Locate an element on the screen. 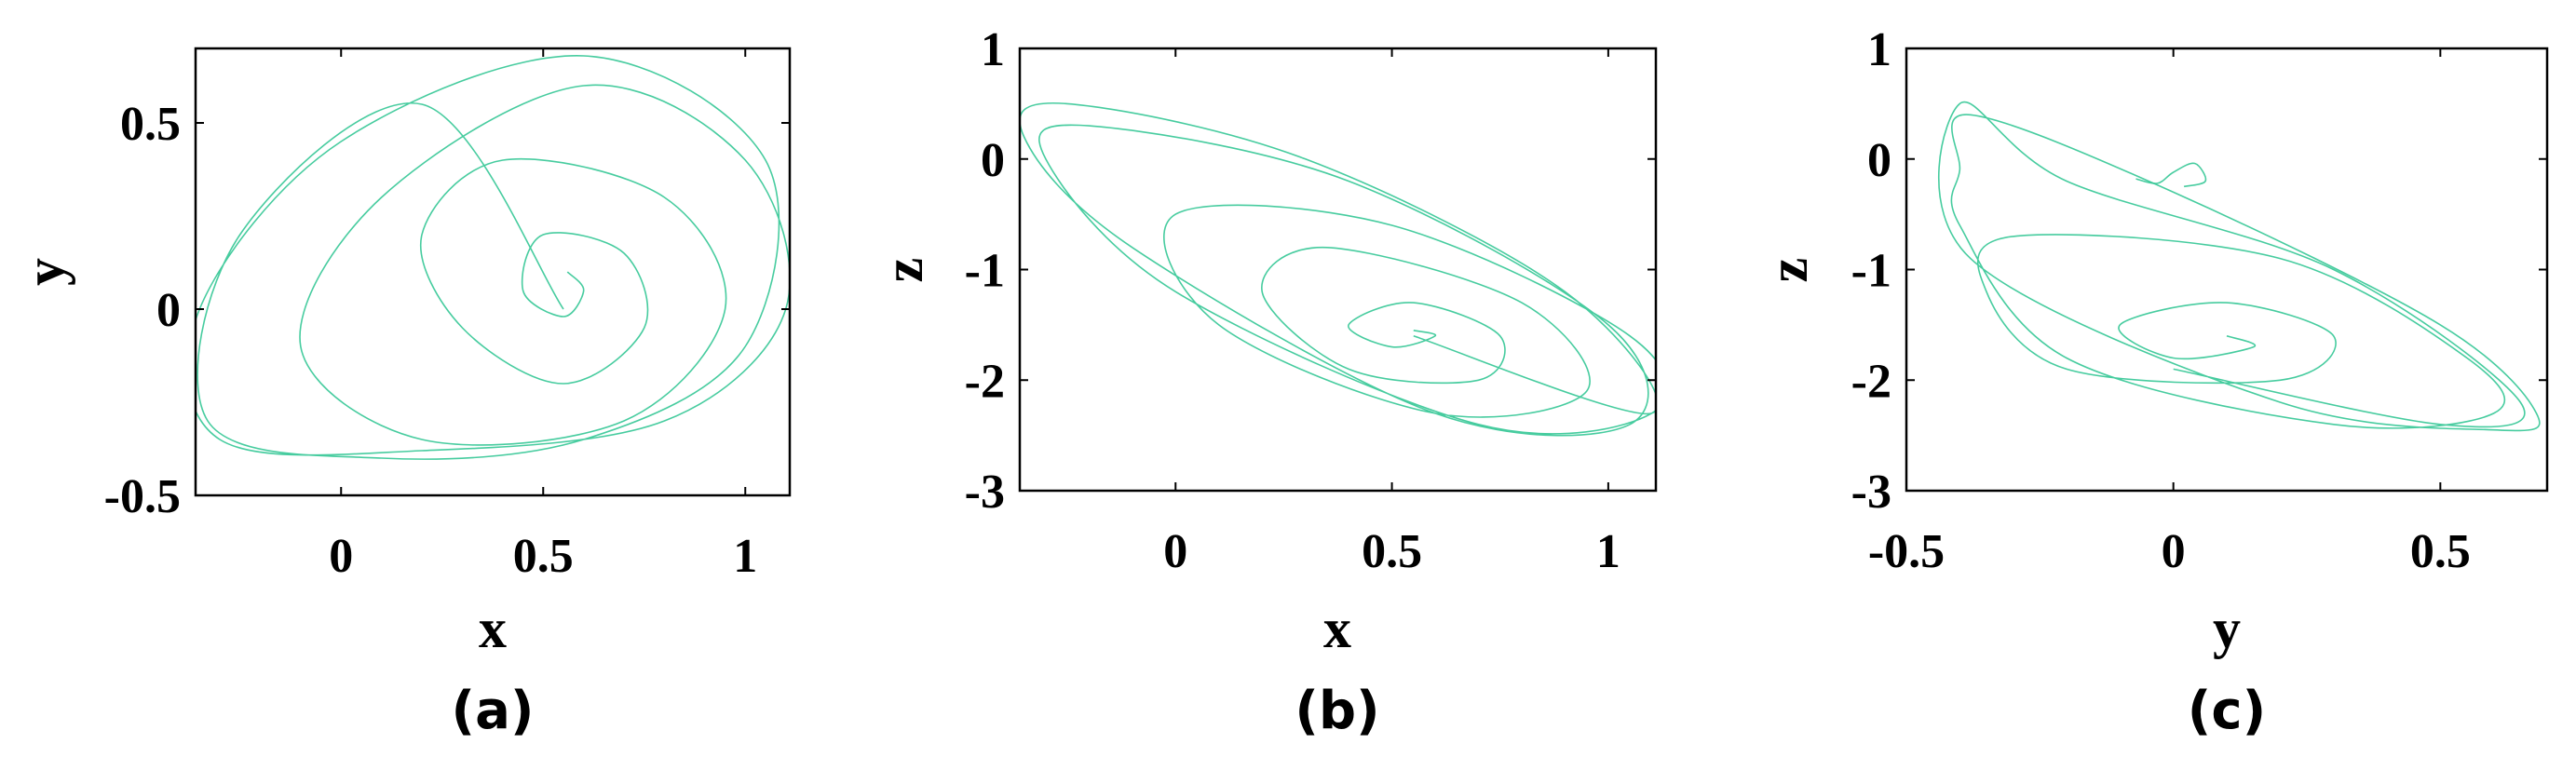  x-tick-label-c: -0.5 is located at coordinates (1906, 551).